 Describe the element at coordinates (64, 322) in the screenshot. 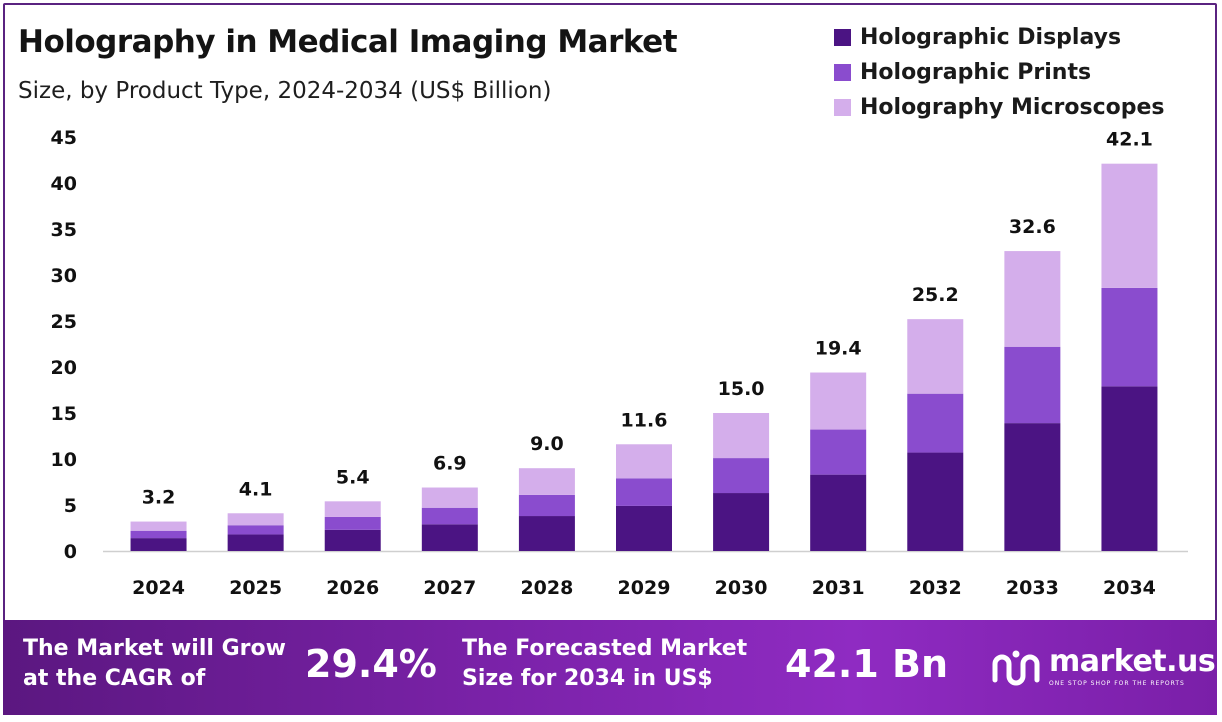

I see `y-tick-label: 25` at that location.